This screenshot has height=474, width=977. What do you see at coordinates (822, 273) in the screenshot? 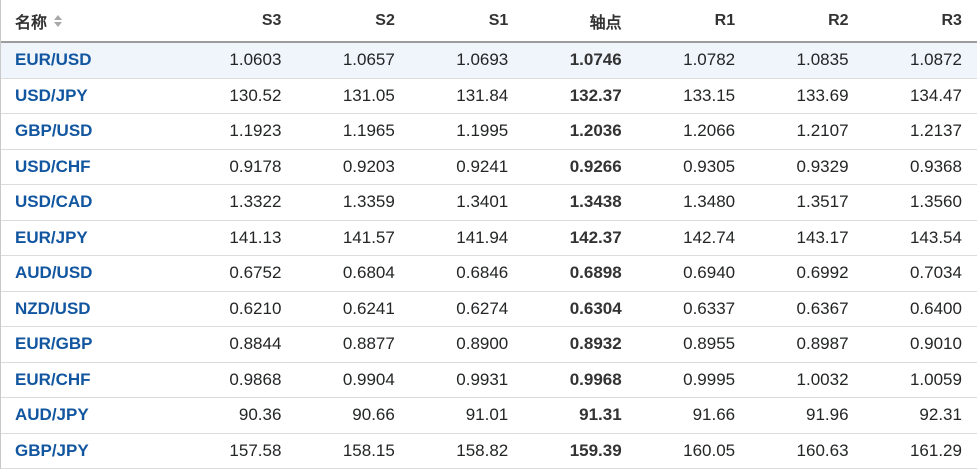
I see `cell-r2: 0.6992` at bounding box center [822, 273].